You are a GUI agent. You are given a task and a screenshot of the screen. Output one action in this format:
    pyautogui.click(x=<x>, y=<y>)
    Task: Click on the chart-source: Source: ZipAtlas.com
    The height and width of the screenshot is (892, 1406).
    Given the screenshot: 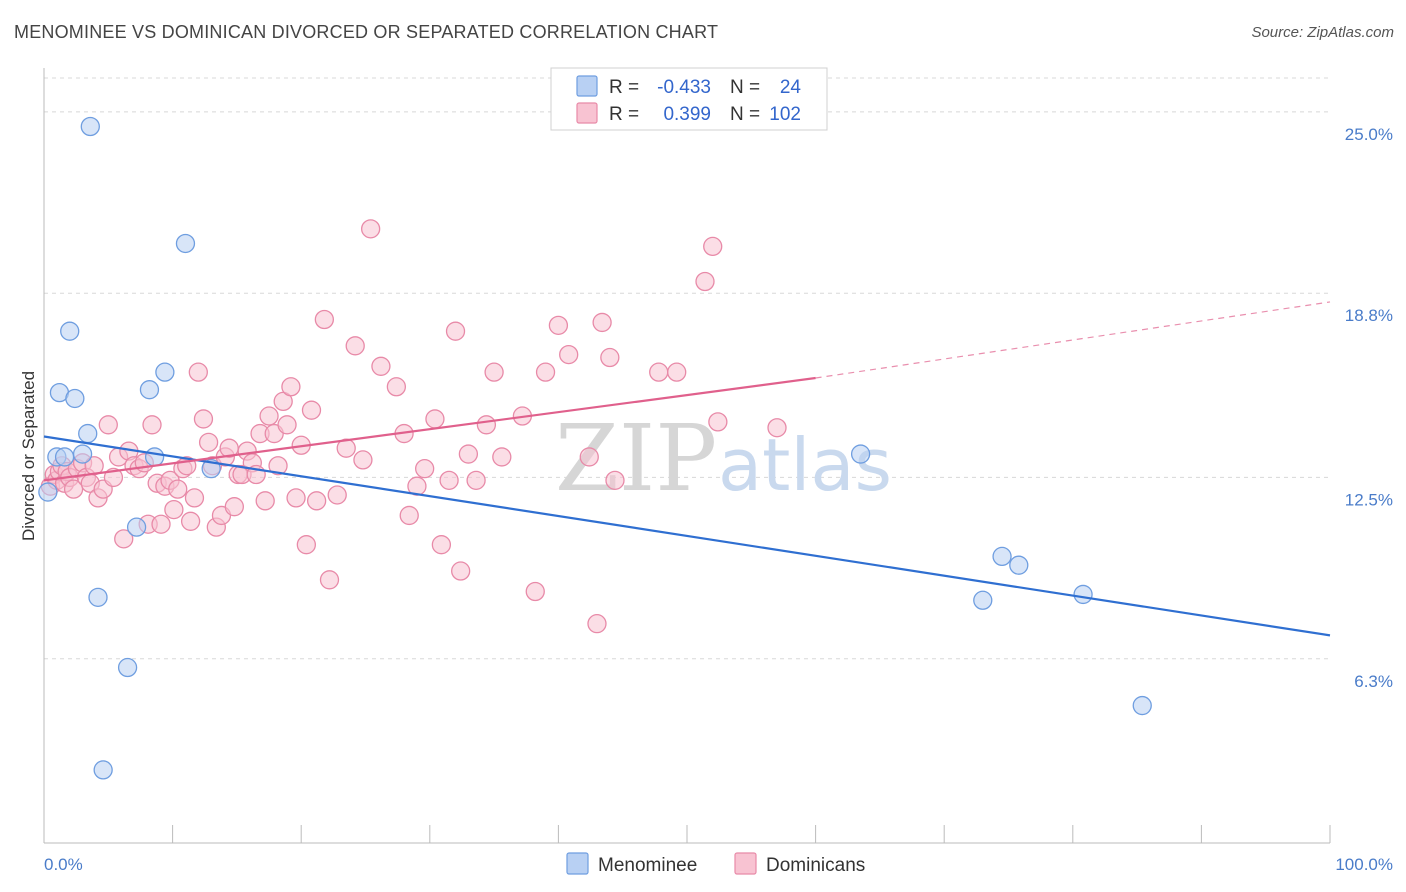 What is the action you would take?
    pyautogui.click(x=1322, y=32)
    